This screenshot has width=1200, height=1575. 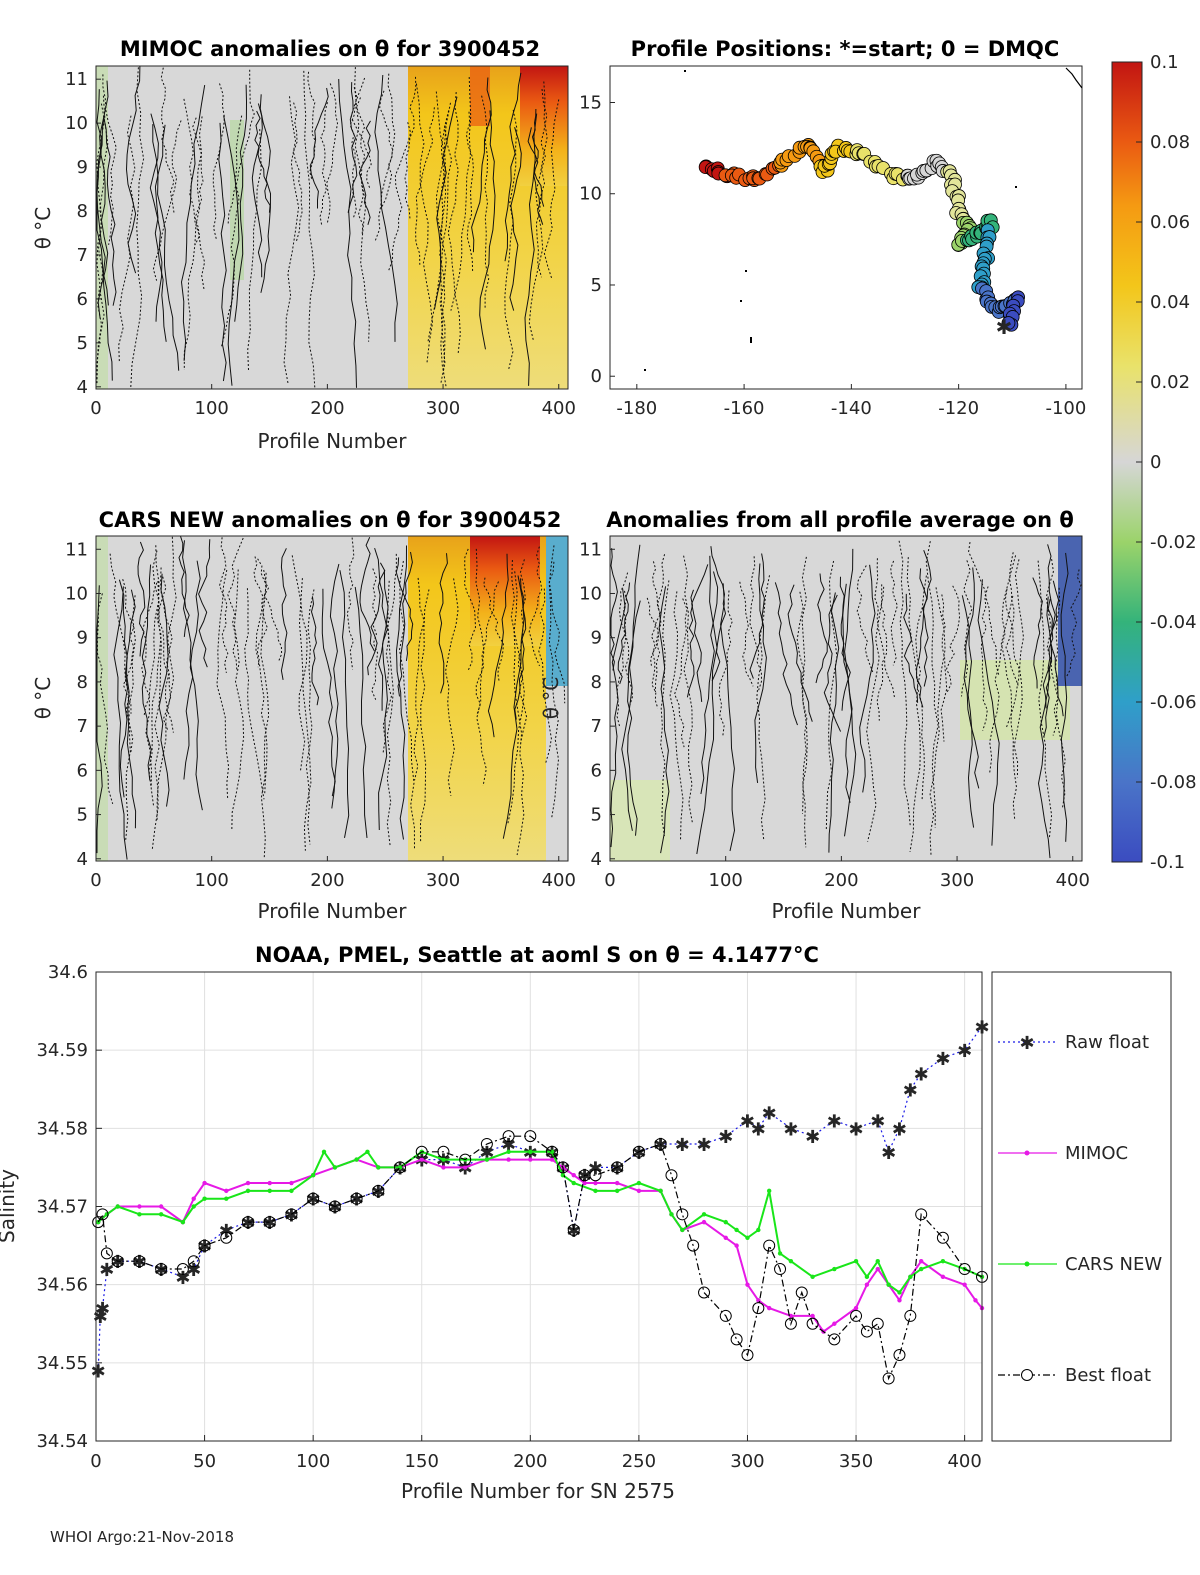 I want to click on legend-marker-mimoc, so click(x=1027, y=1153).